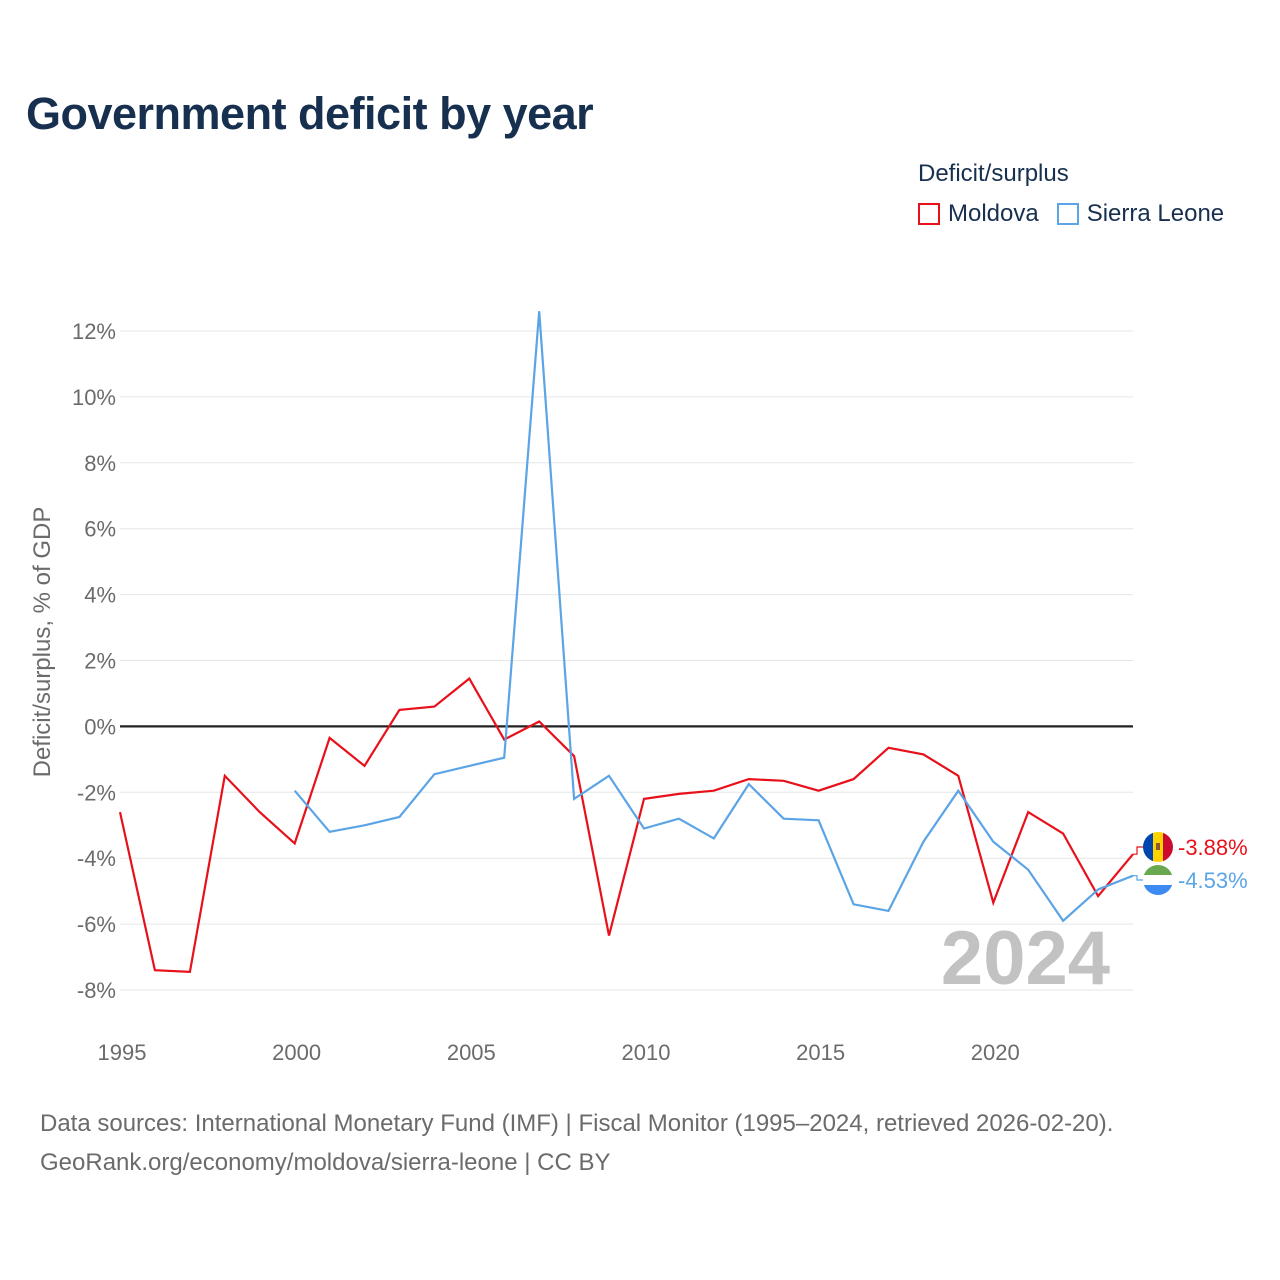  I want to click on chart-title: Government deficit by year, so click(310, 113).